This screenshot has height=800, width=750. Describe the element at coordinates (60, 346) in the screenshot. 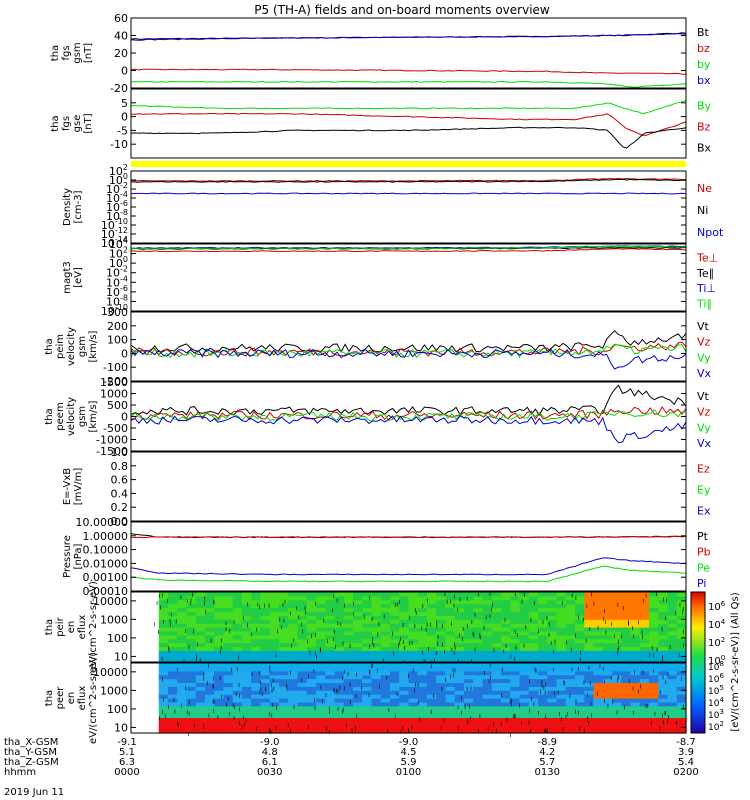

I see `ylabel: peim` at that location.